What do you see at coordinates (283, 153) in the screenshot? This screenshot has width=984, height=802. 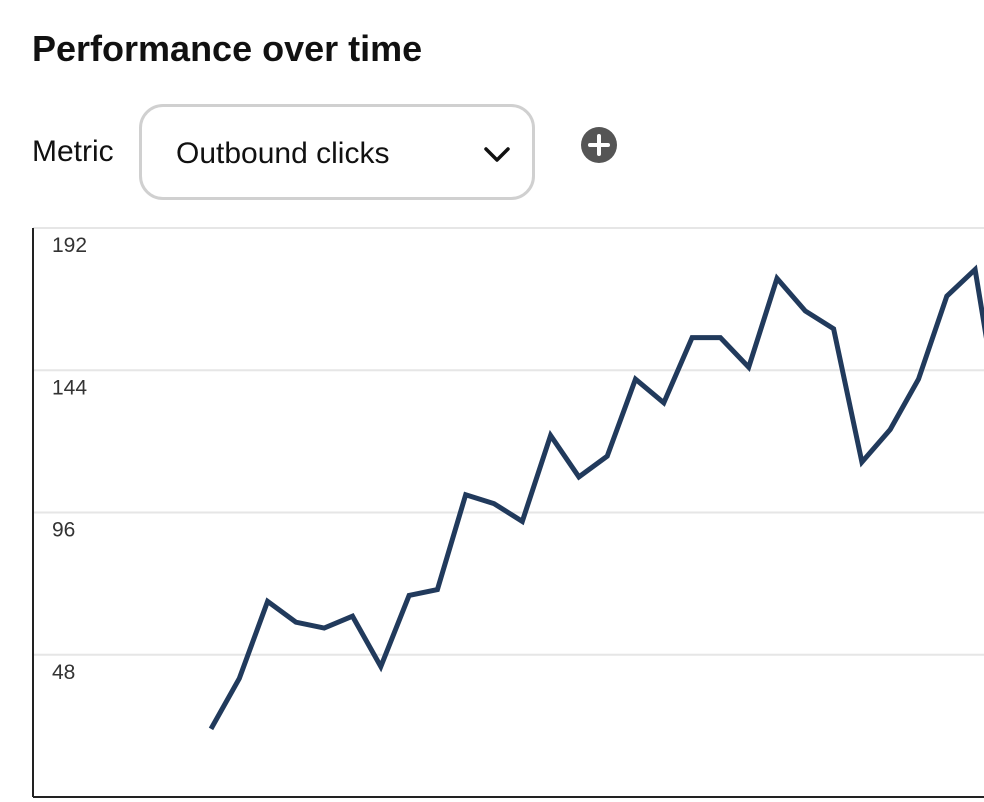 I see `dropdown-value: Outbound clicks` at bounding box center [283, 153].